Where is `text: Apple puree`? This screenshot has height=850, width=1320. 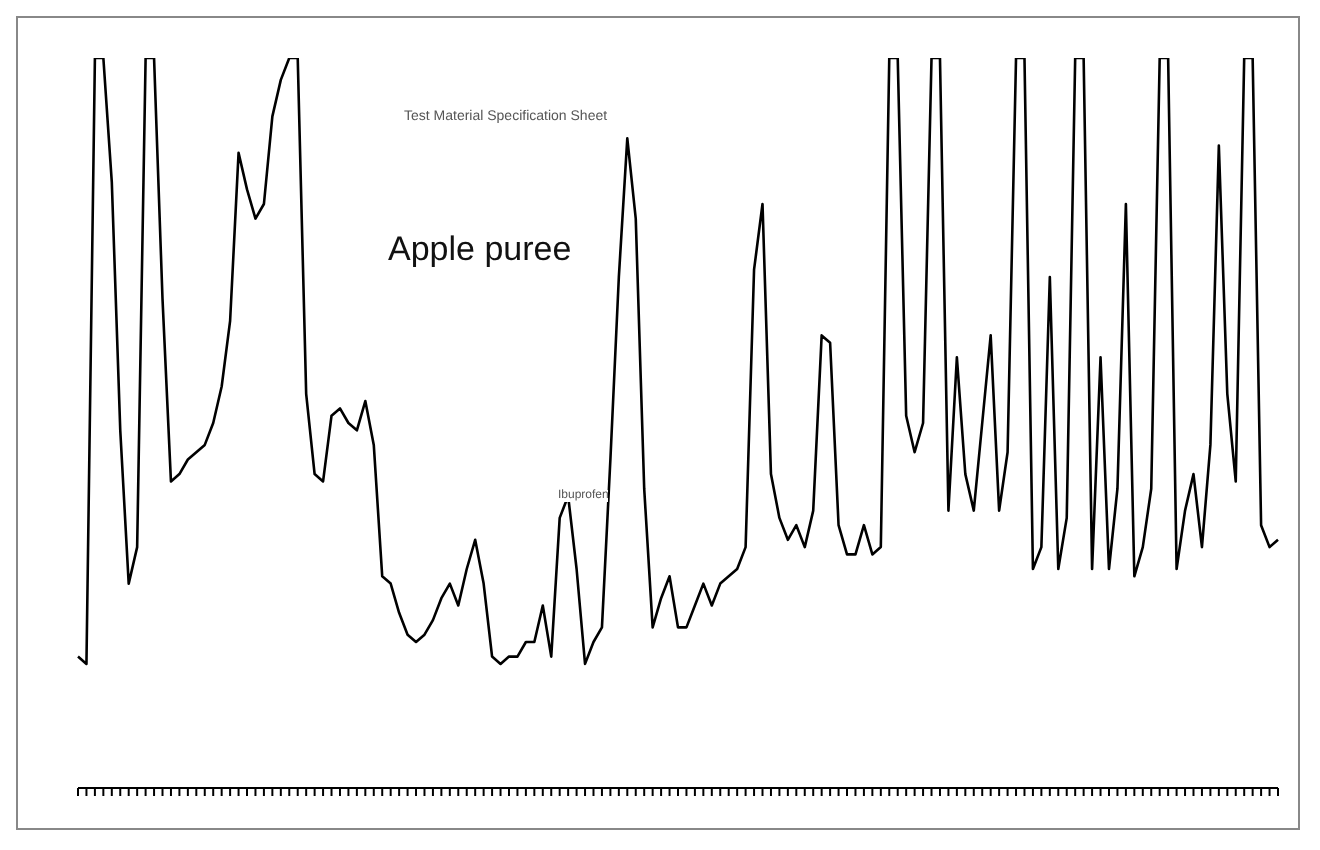 text: Apple puree is located at coordinates (480, 250).